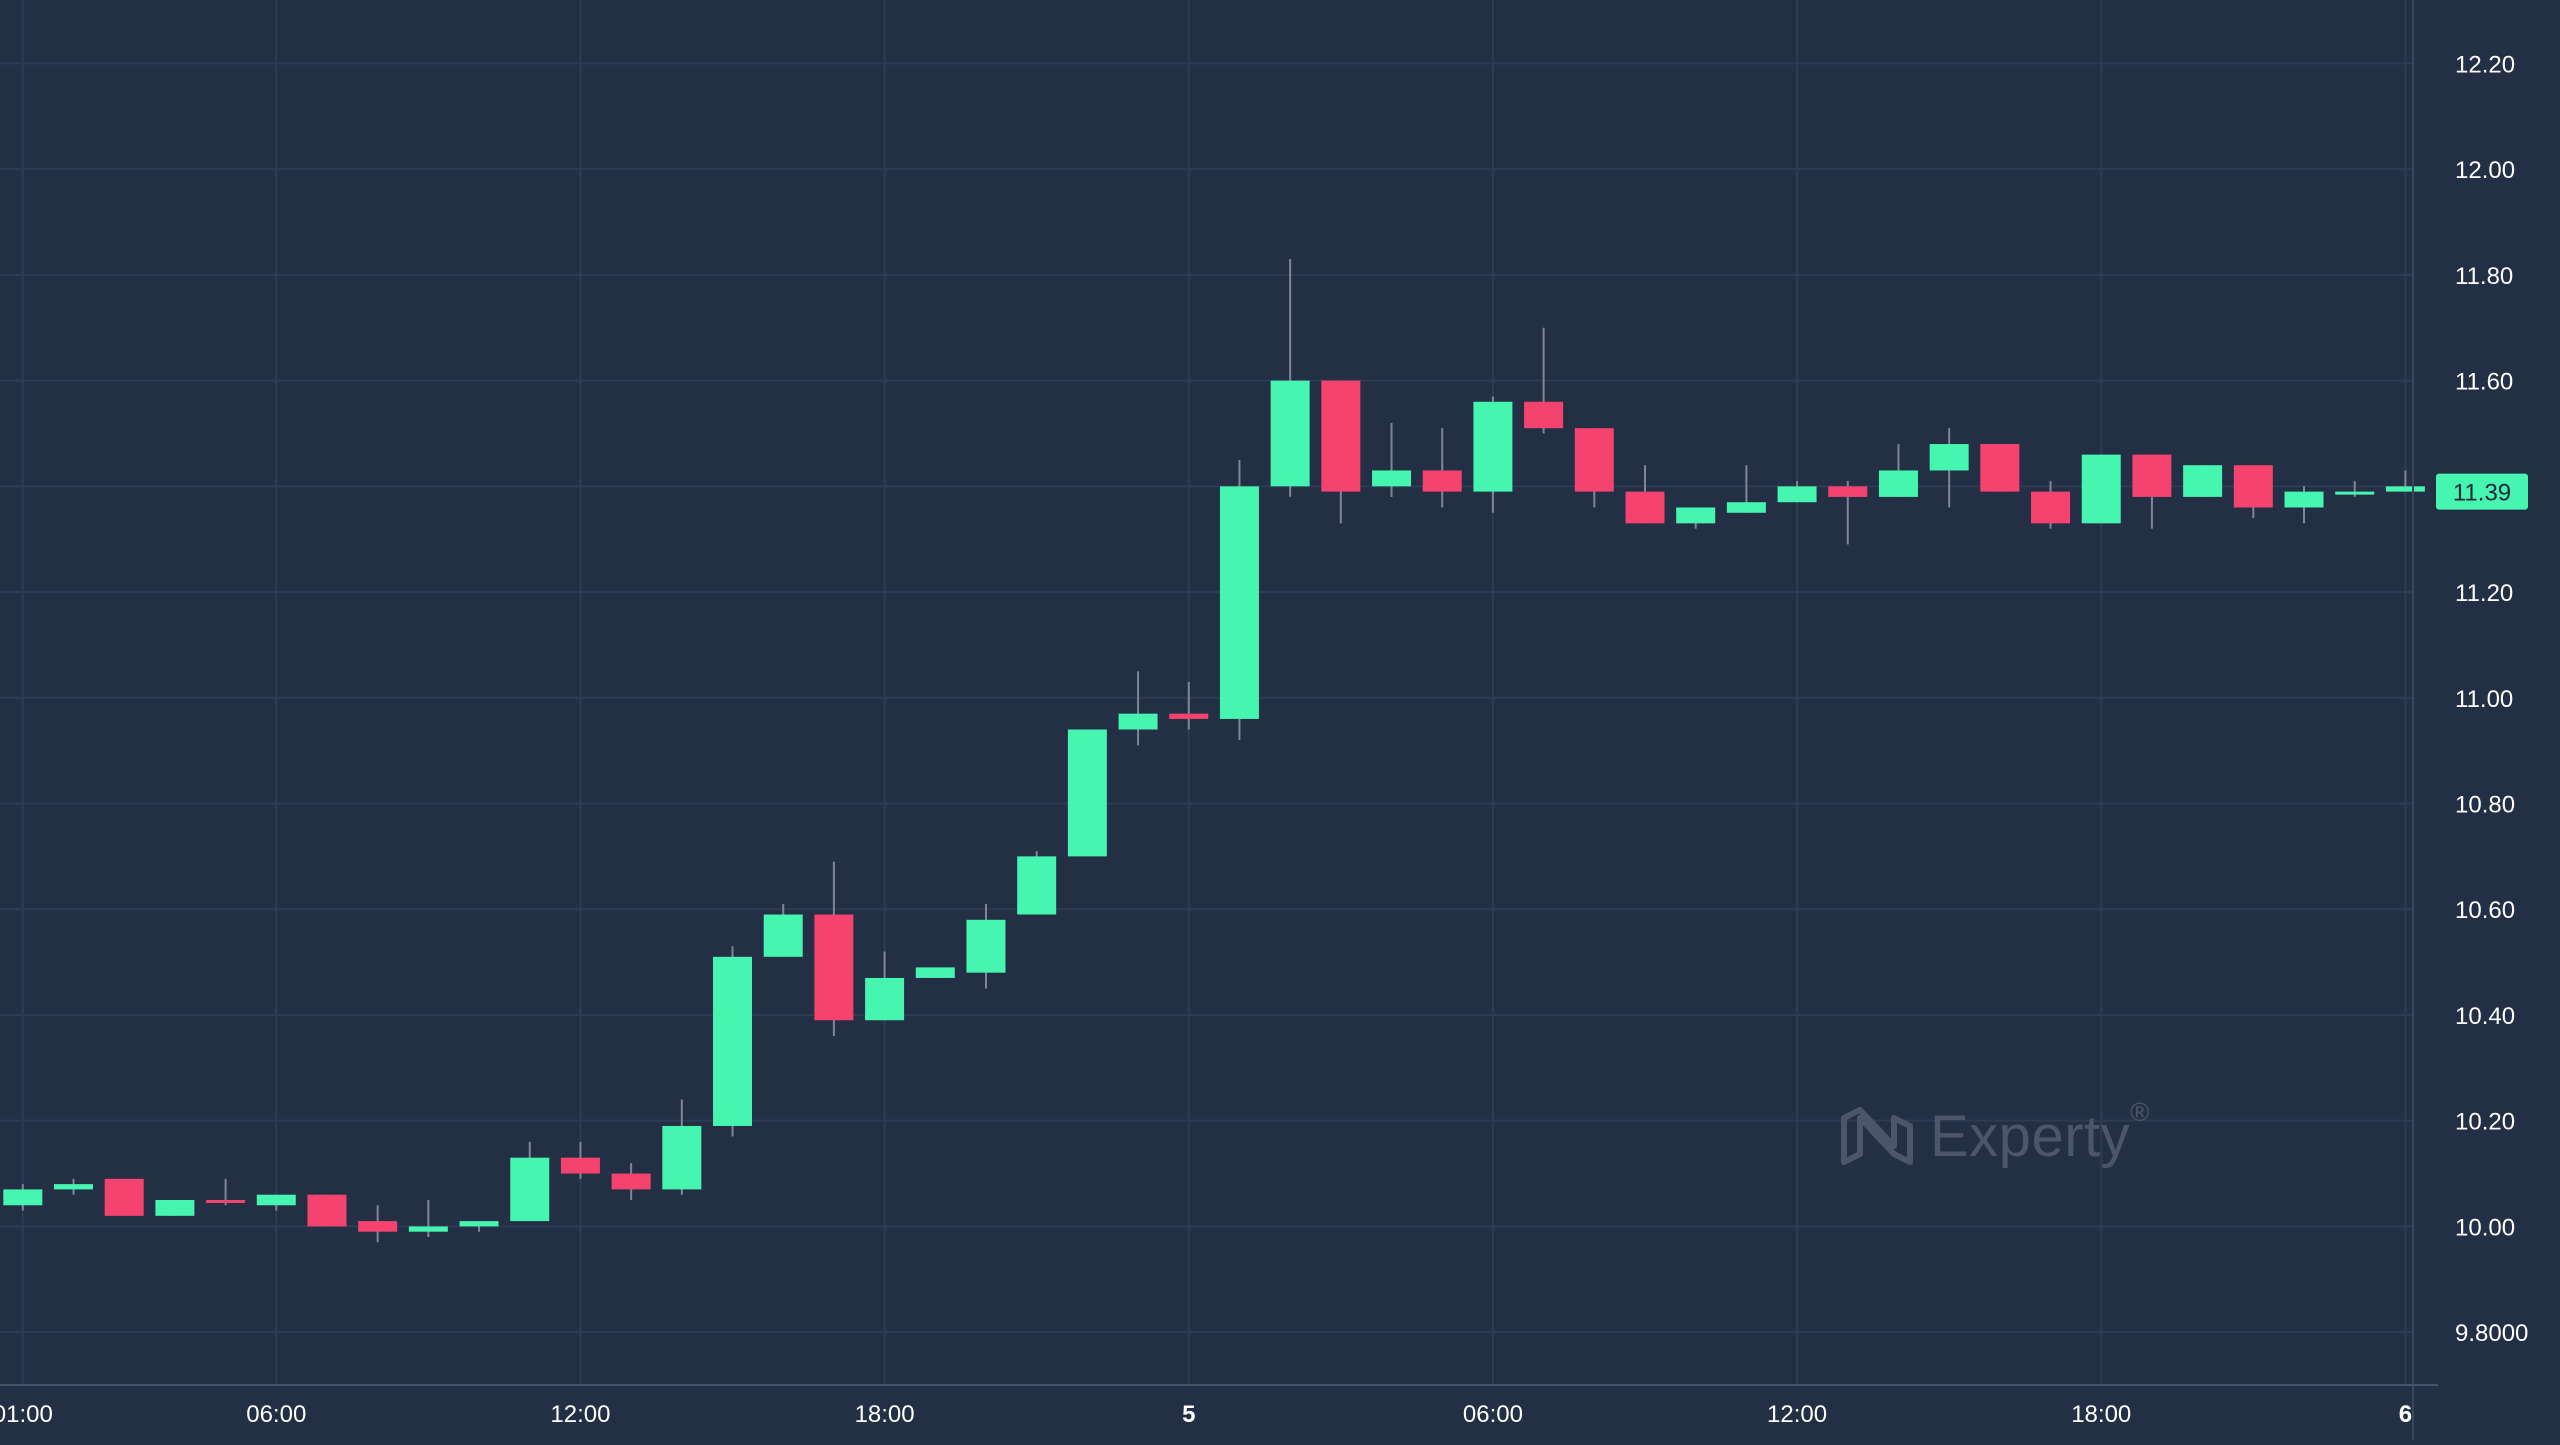 The width and height of the screenshot is (2560, 1445). What do you see at coordinates (2485, 170) in the screenshot?
I see `y-tick-label: 12.00` at bounding box center [2485, 170].